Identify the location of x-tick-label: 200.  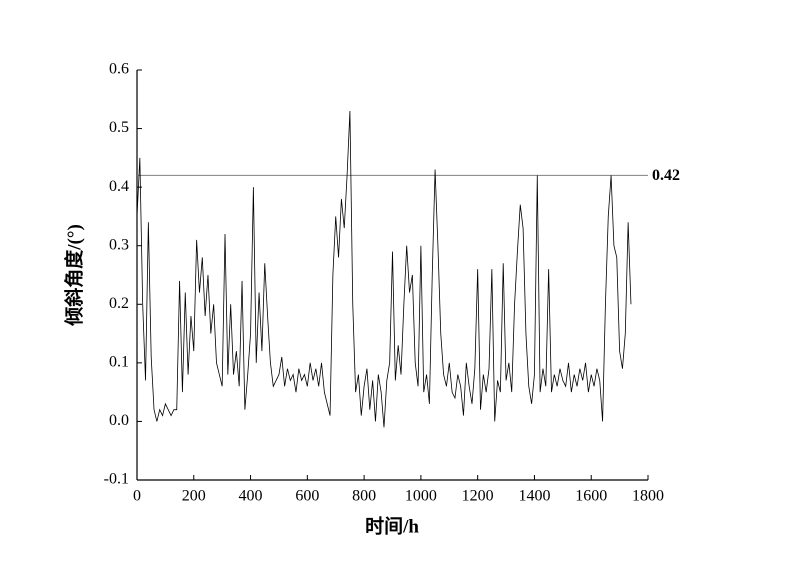
(194, 496).